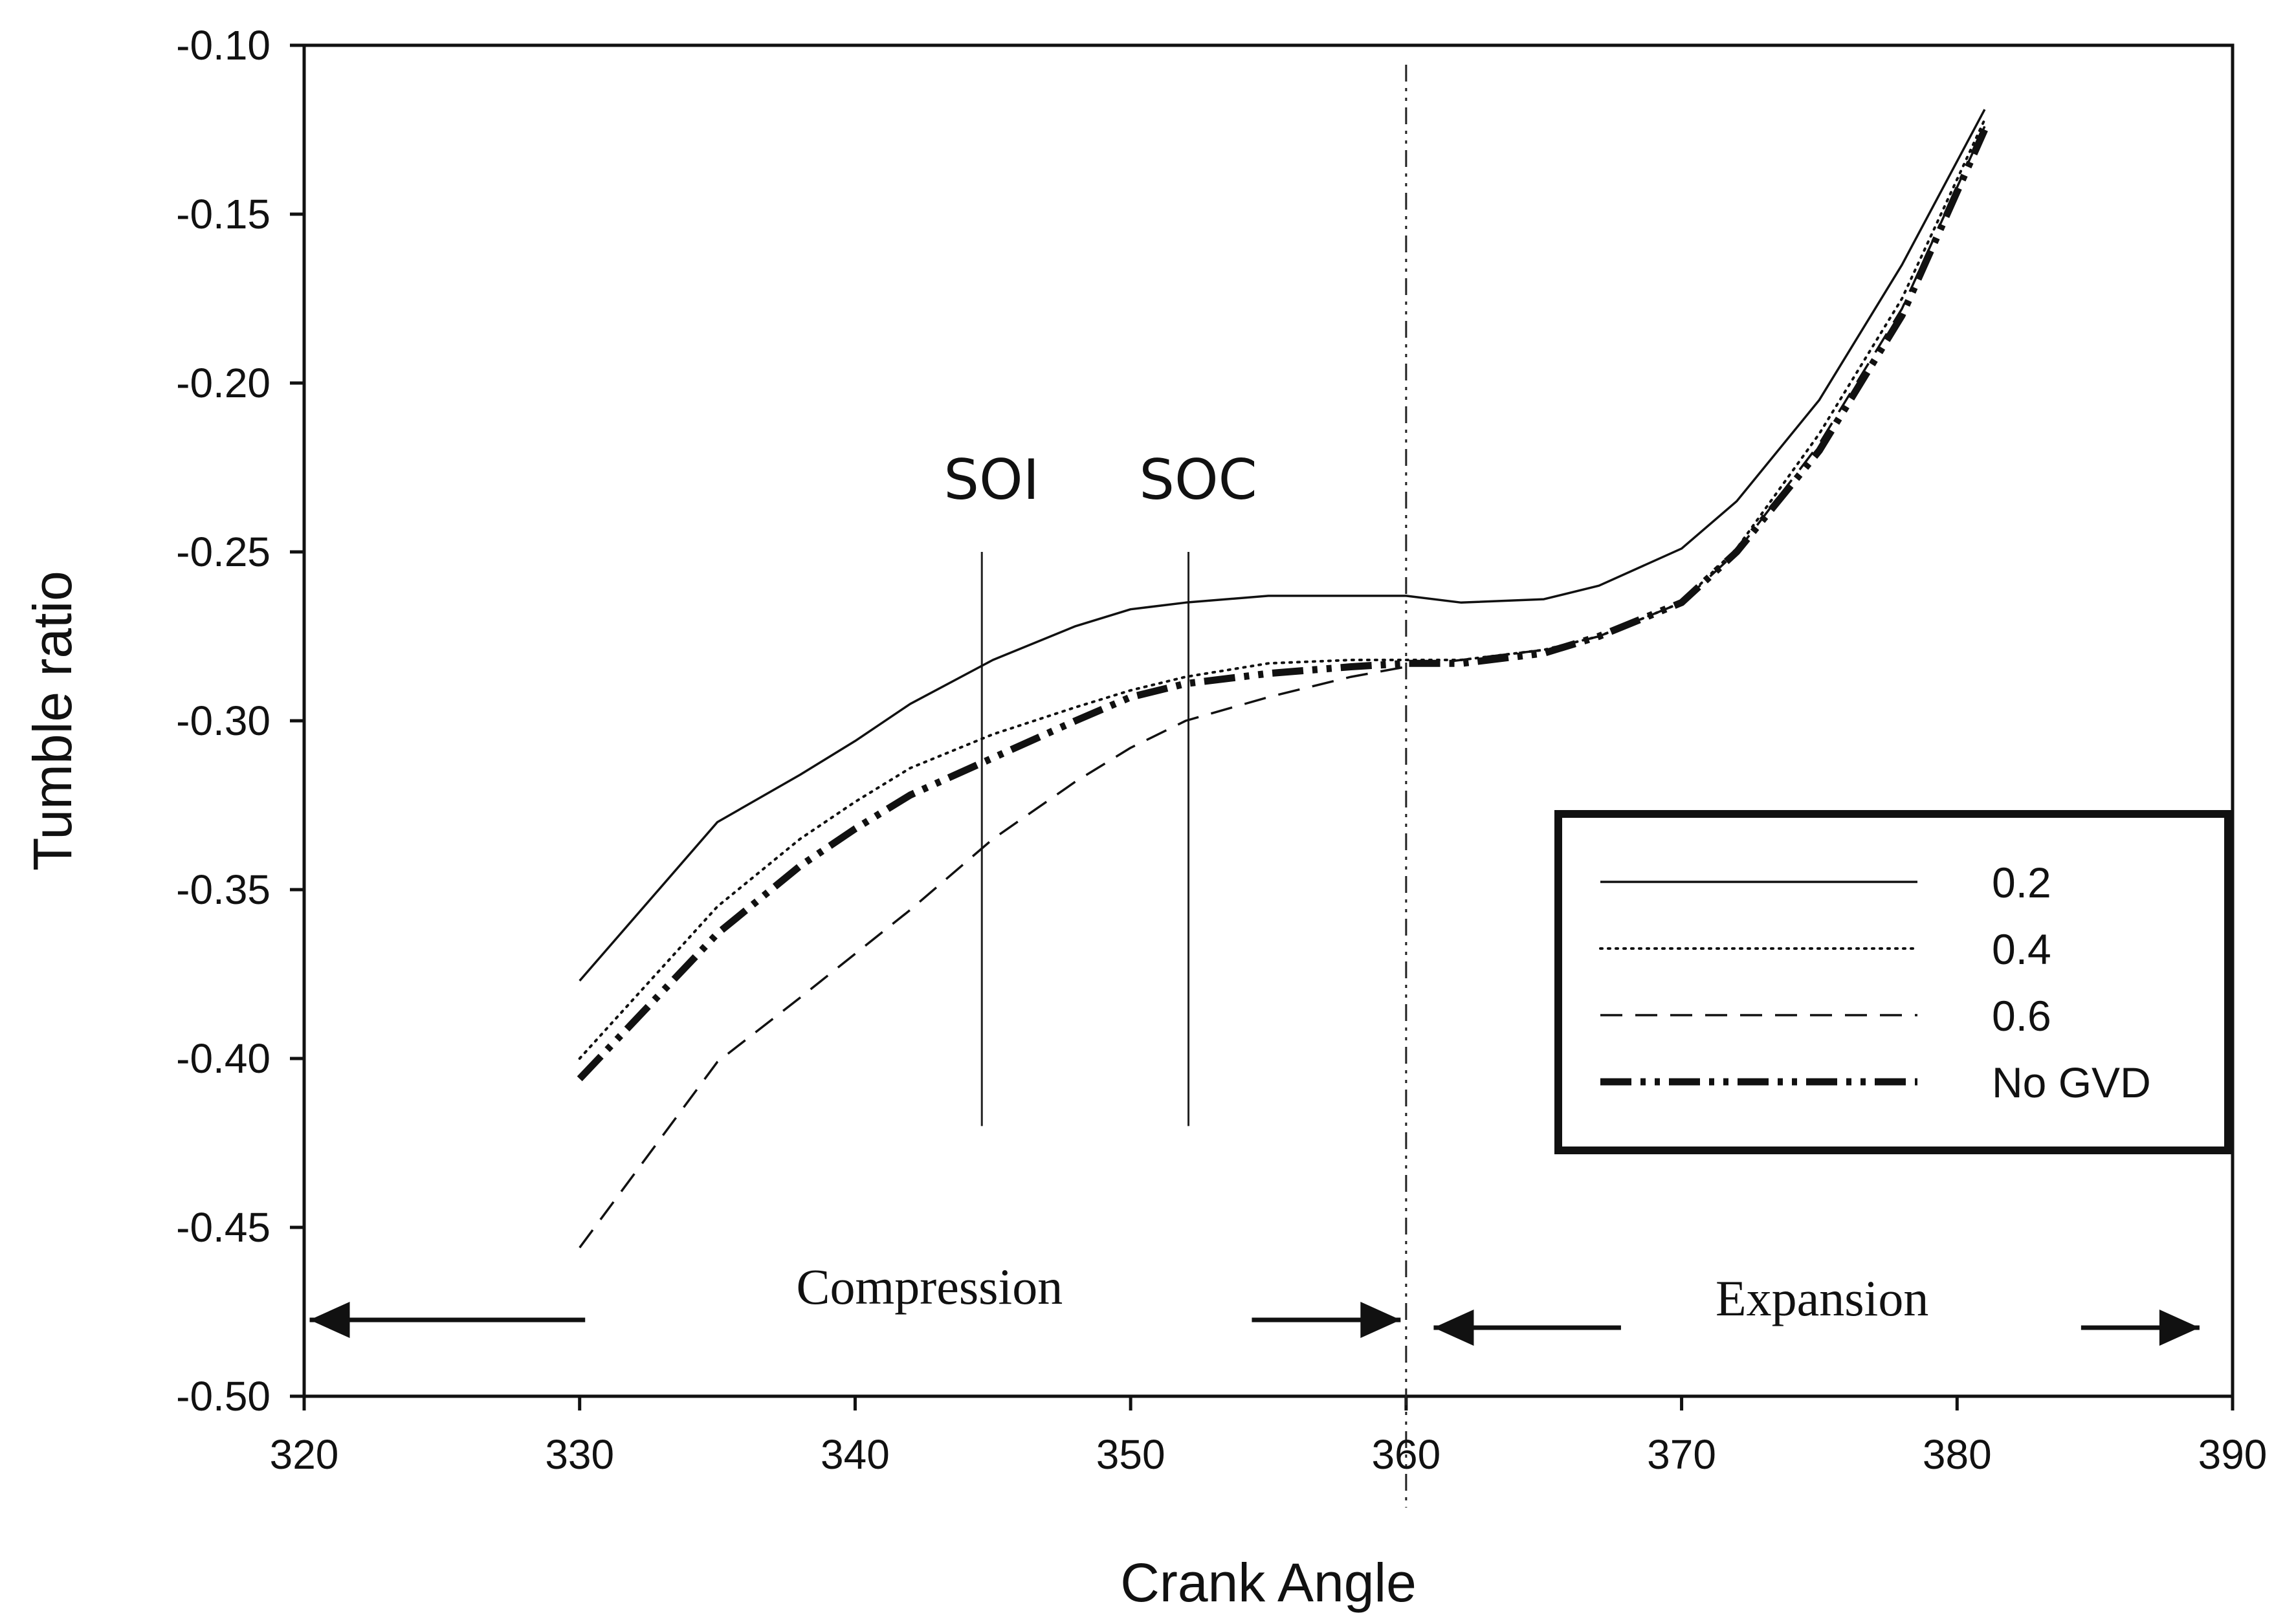  What do you see at coordinates (2022, 949) in the screenshot?
I see `legend-label-0.4: 0.4` at bounding box center [2022, 949].